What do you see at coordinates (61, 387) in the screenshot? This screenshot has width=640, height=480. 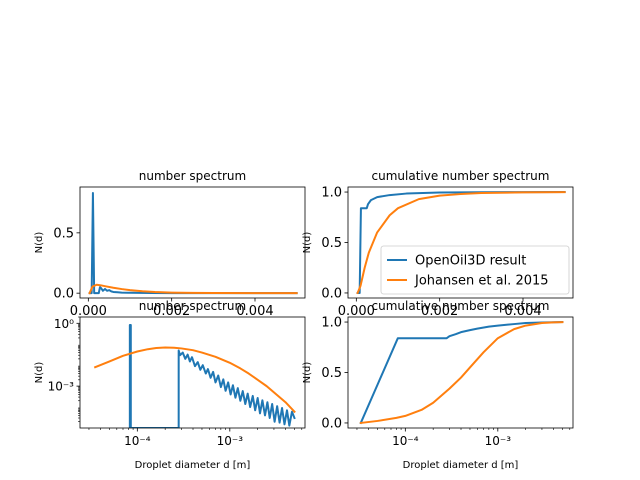 I see `y-tick-label: 10⁻³` at bounding box center [61, 387].